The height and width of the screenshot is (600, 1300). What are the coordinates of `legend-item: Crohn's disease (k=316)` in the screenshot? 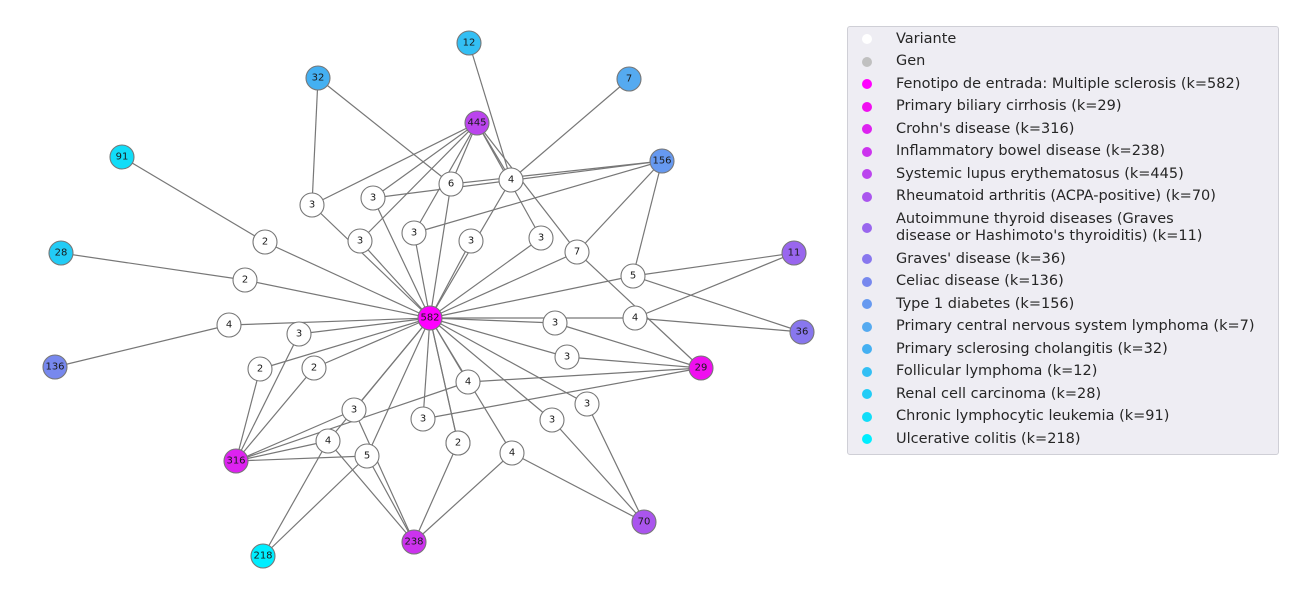 It's located at (1068, 129).